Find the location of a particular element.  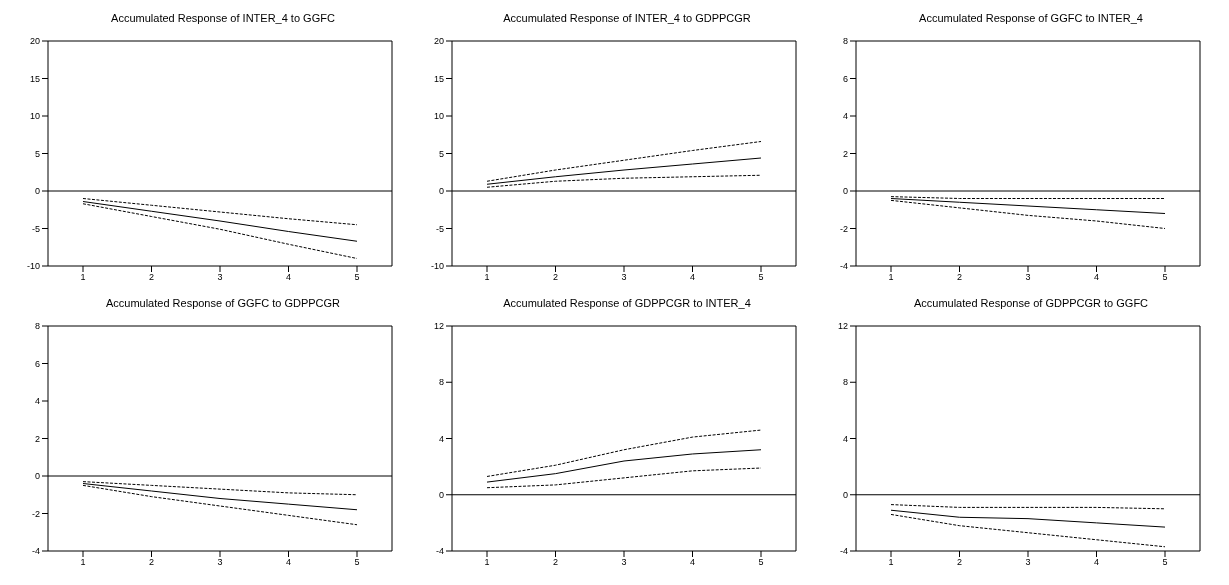

chart-title: Accumulated Response of INTER_4 to GDPPCGR is located at coordinates (627, 18).